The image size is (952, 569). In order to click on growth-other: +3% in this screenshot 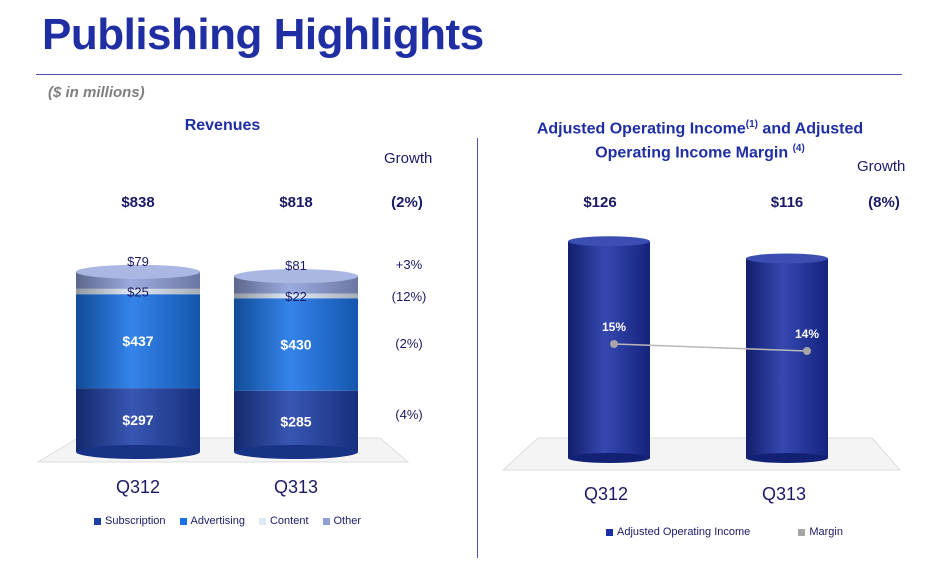, I will do `click(409, 264)`.